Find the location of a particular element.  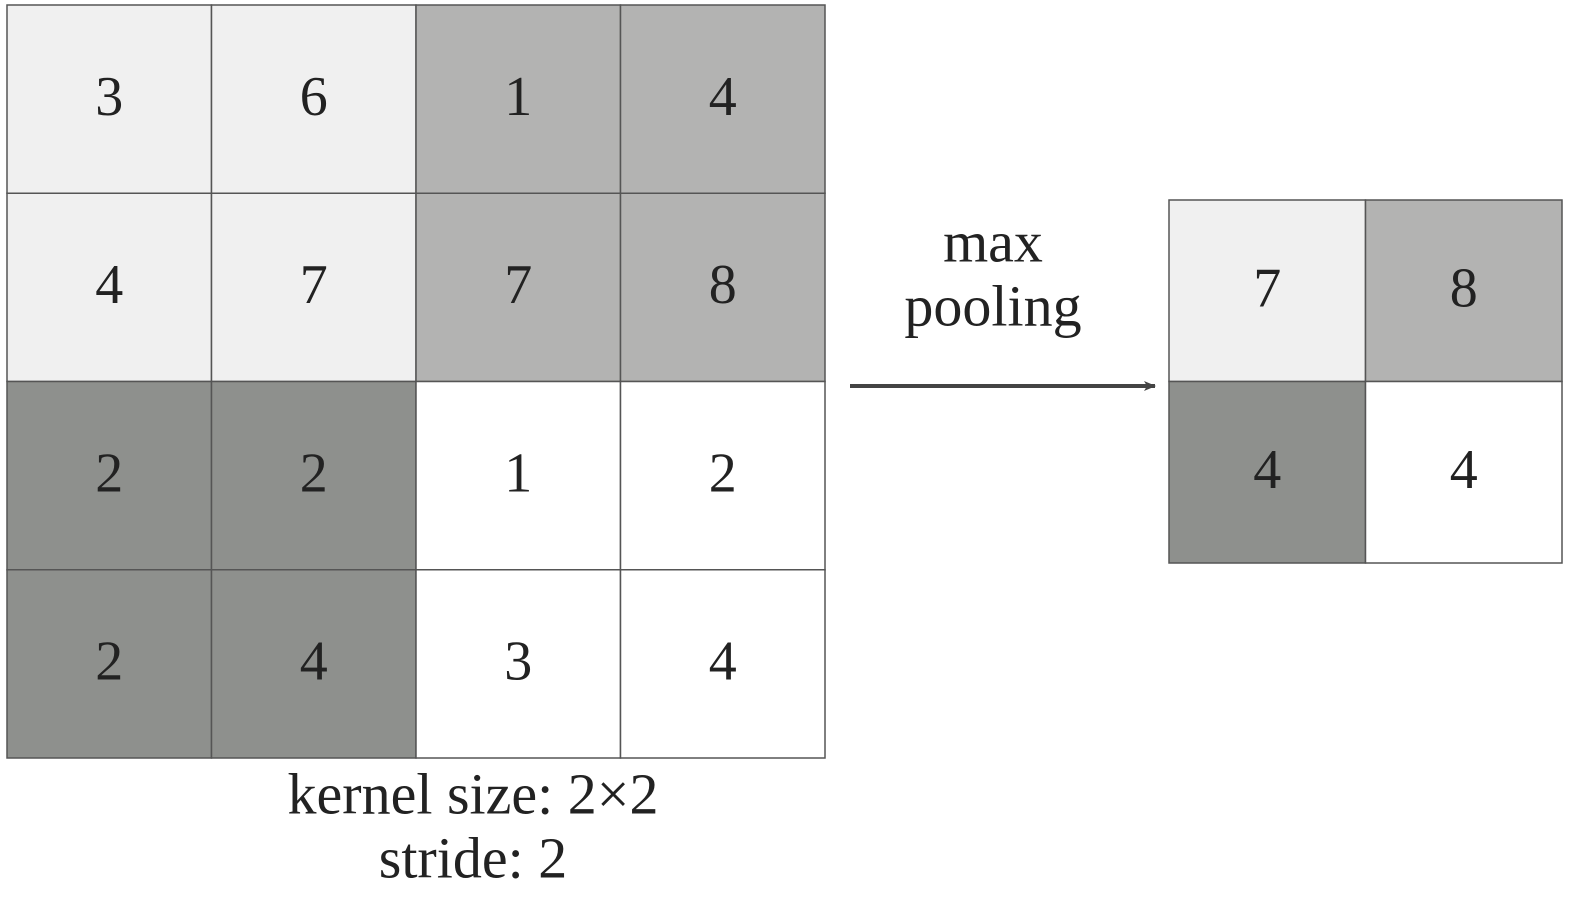

stride-caption: stride: 2 is located at coordinates (473, 857).